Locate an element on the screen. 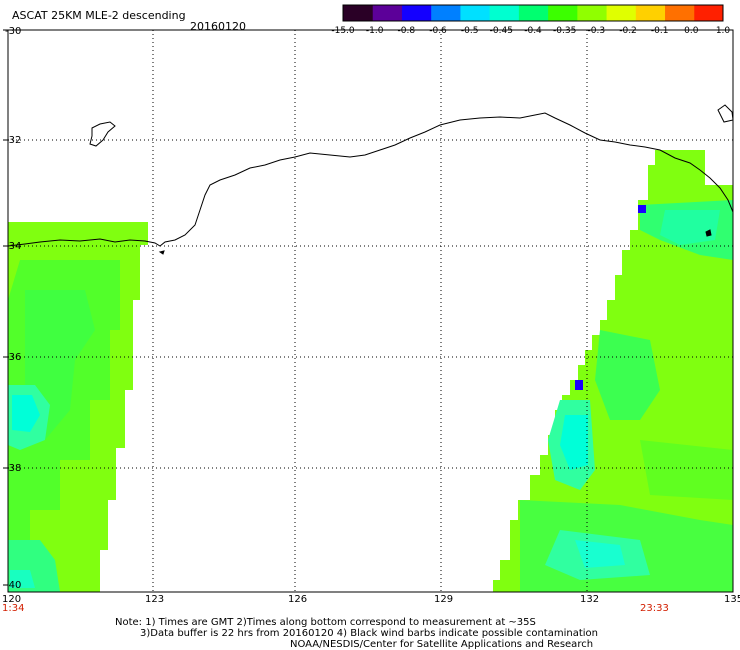 This screenshot has height=650, width=740. lat-label-32: -32 is located at coordinates (13, 140).